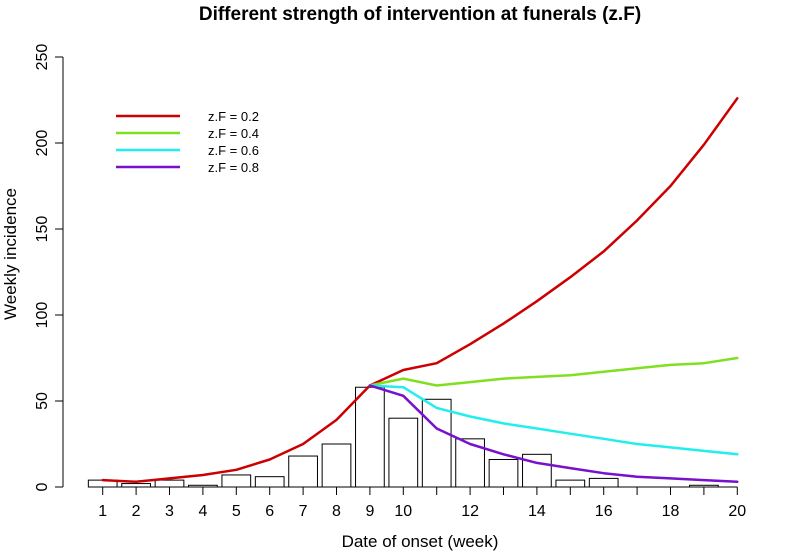  Describe the element at coordinates (233, 167) in the screenshot. I see `legend-label: z.F = 0.8` at that location.